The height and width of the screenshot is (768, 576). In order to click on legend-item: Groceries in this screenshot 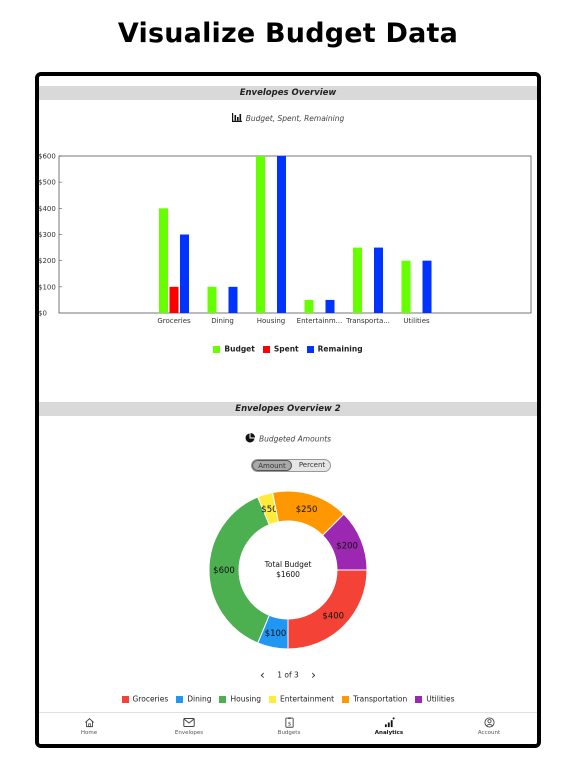, I will do `click(145, 699)`.